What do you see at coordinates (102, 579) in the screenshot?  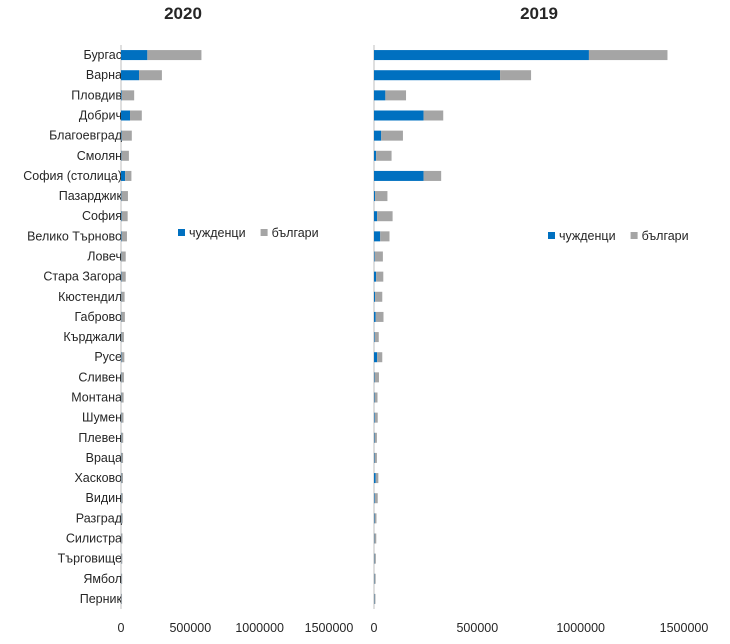 I see `category-label: Ямбол` at bounding box center [102, 579].